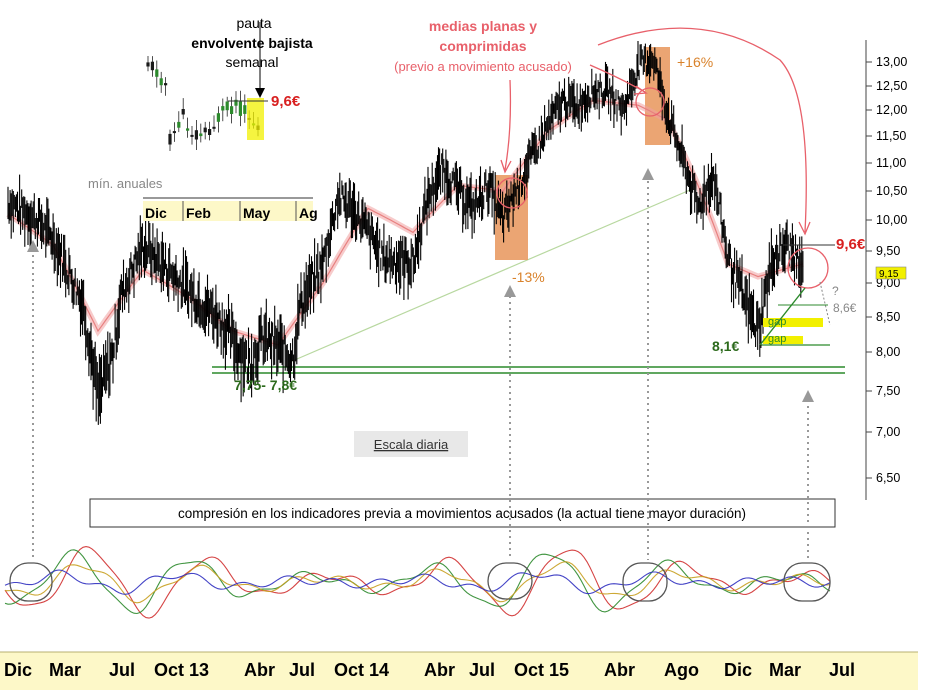  Describe the element at coordinates (891, 110) in the screenshot. I see `price-tick-label: 12,00` at that location.